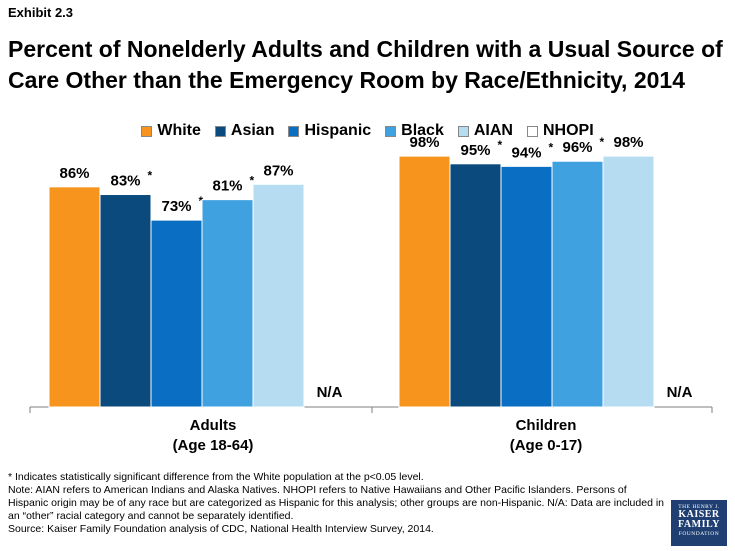 The height and width of the screenshot is (551, 735). Describe the element at coordinates (252, 181) in the screenshot. I see `significance-marker-black-adults: *` at that location.